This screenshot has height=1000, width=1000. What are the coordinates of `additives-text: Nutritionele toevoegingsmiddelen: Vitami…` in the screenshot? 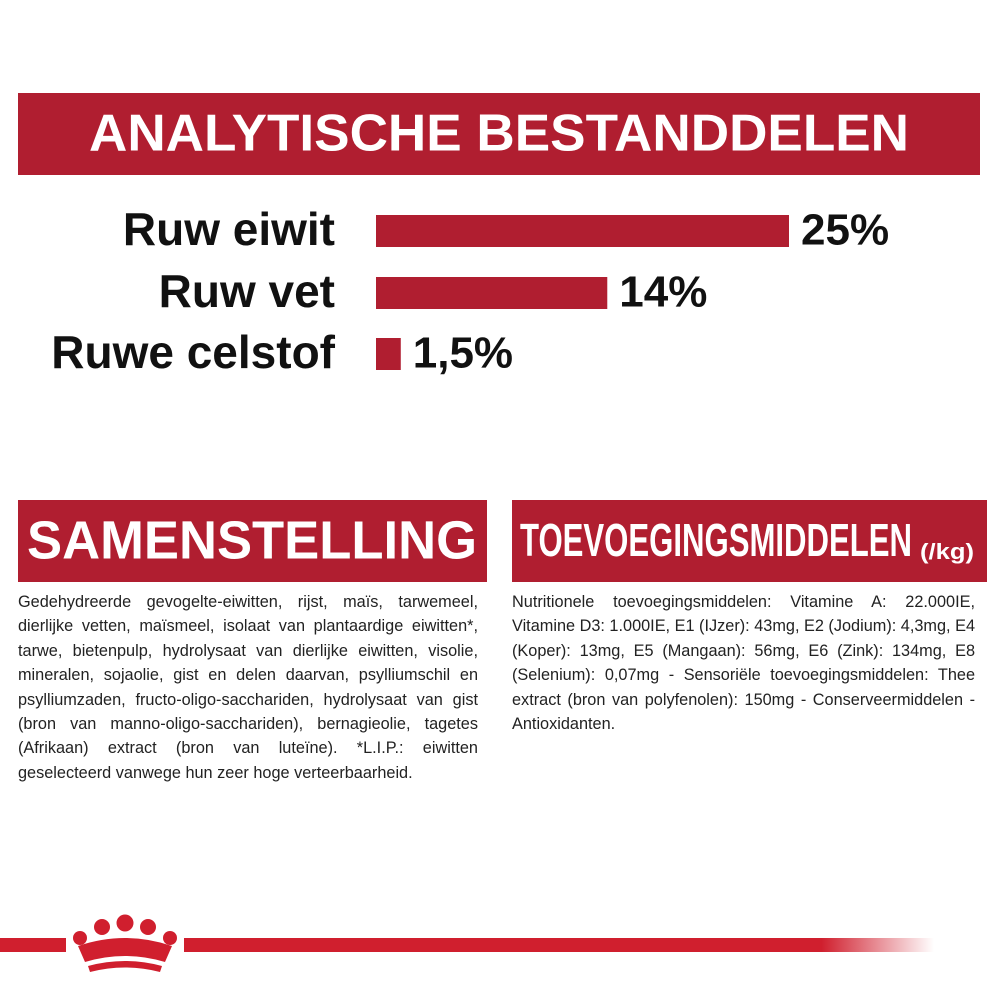 It's located at (744, 663).